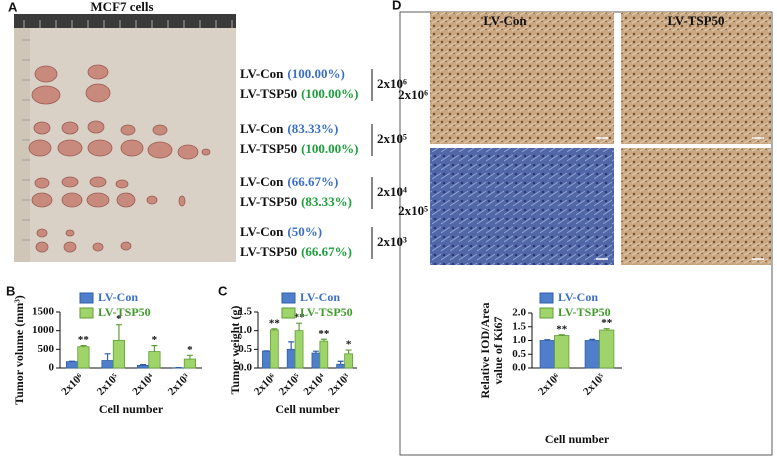 This screenshot has height=460, width=777. Describe the element at coordinates (281, 231) in the screenshot. I see `row-label: LV-Con (50%)` at that location.